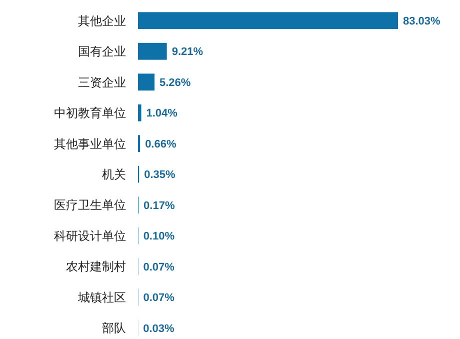 This screenshot has width=460, height=339. I want to click on data-label: 1.04%, so click(162, 114).